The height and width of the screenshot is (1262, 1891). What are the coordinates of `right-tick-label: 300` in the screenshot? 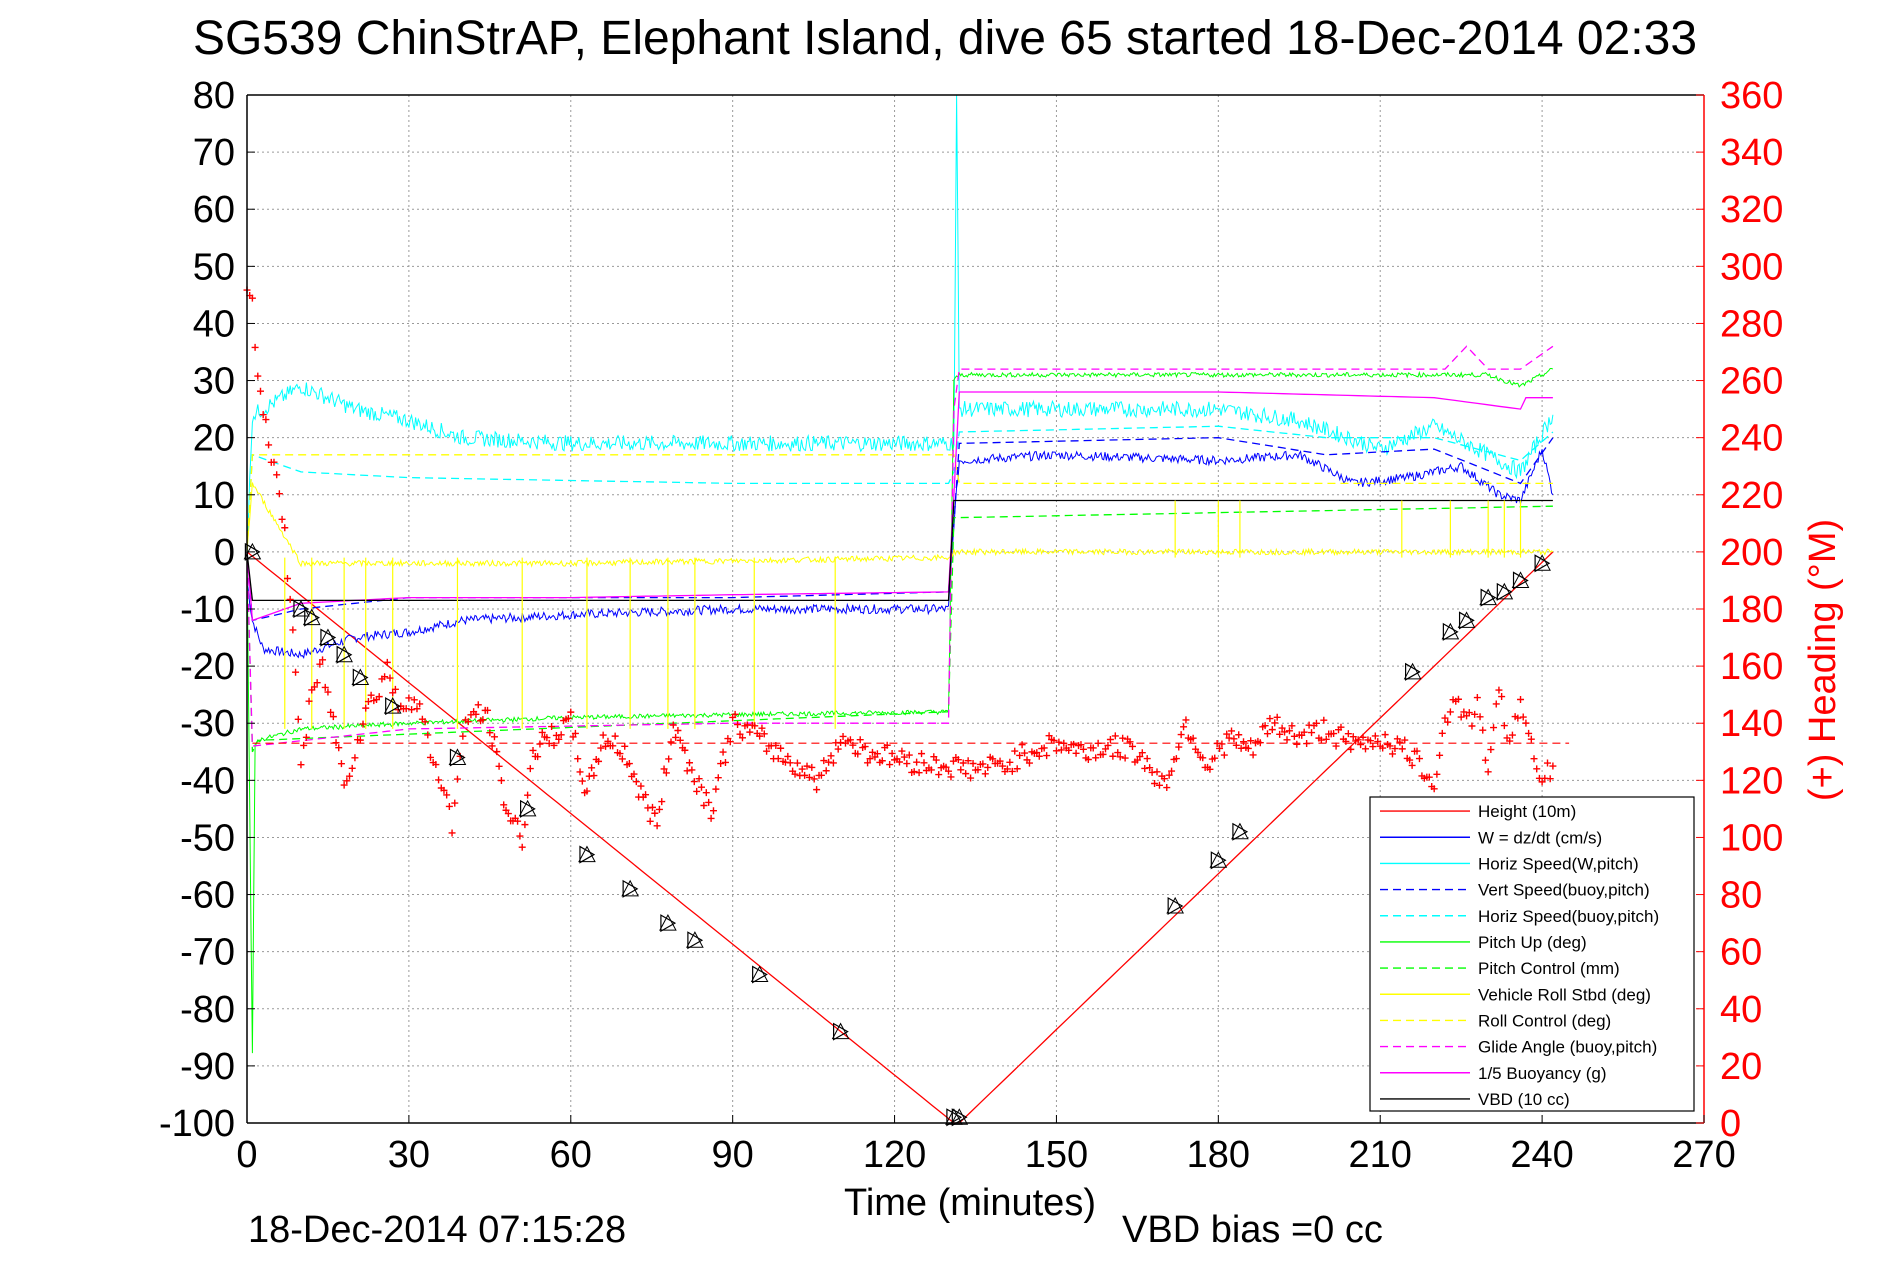 It's located at (1751, 267).